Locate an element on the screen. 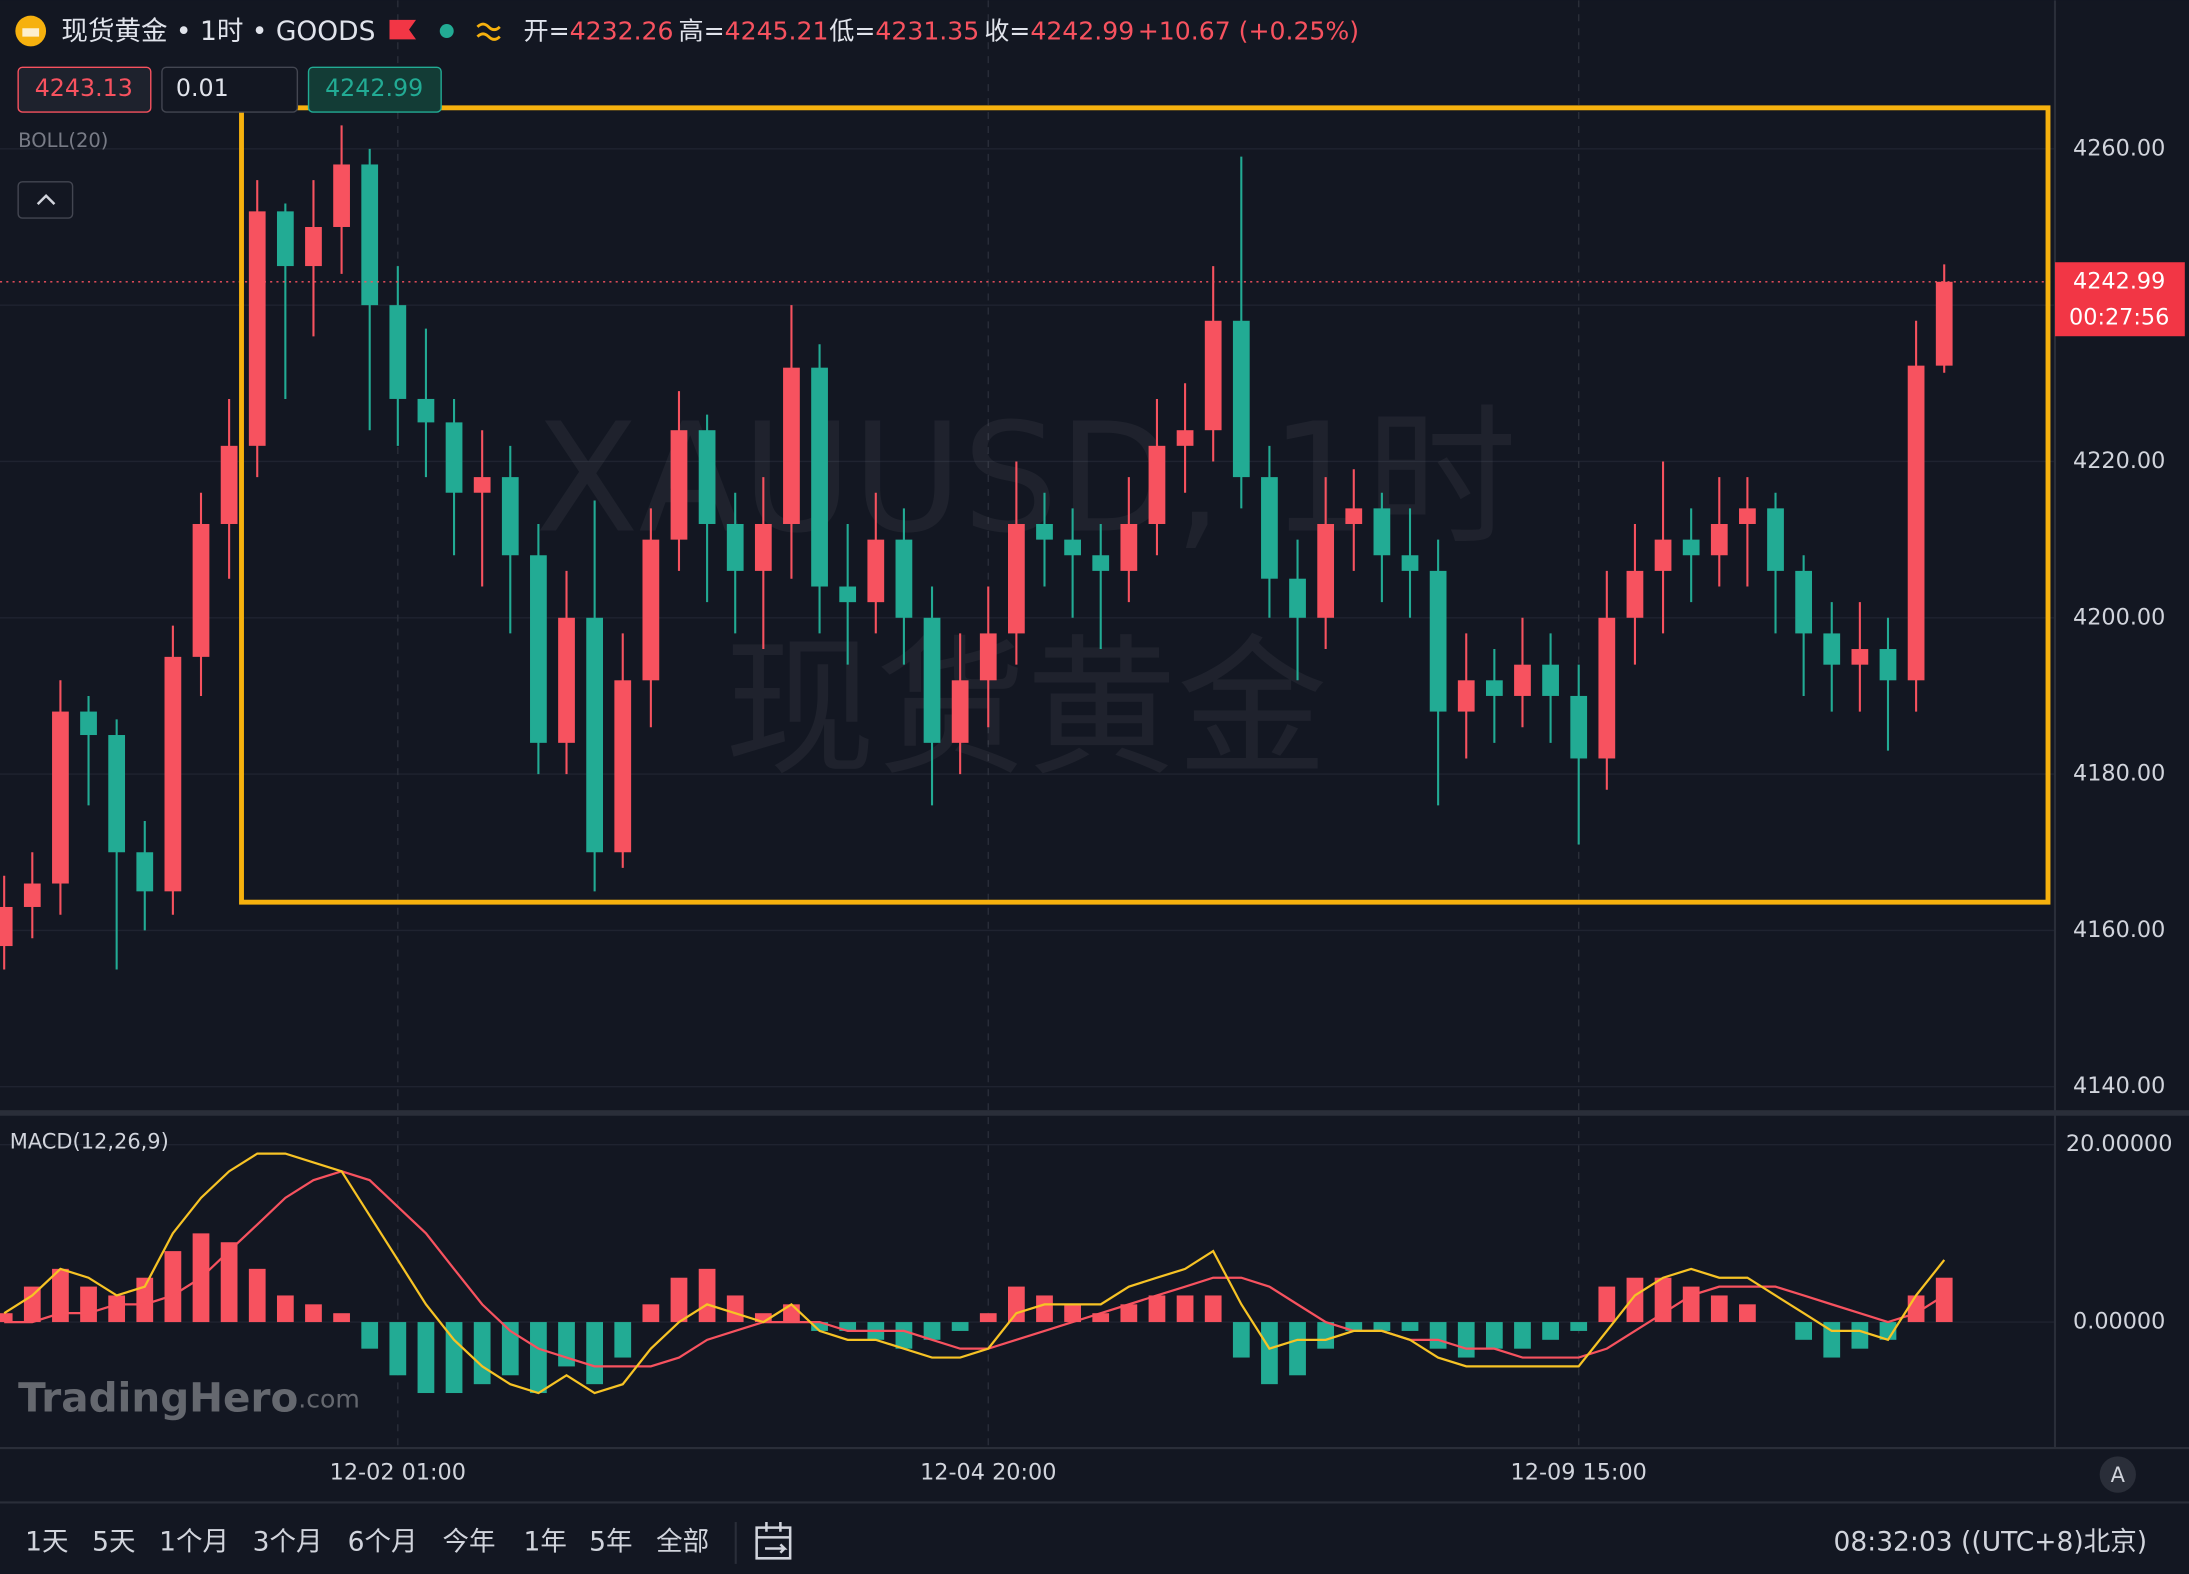  ohlc-value: 4232.26 is located at coordinates (622, 30).